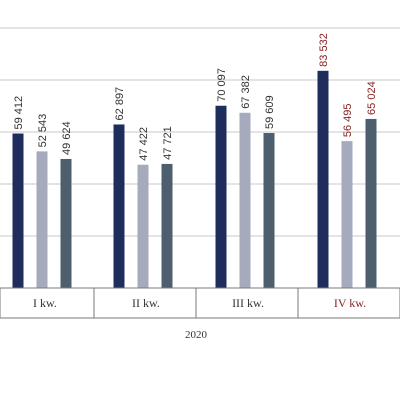 The image size is (400, 400). What do you see at coordinates (246, 92) in the screenshot?
I see `data-label: 67 382` at bounding box center [246, 92].